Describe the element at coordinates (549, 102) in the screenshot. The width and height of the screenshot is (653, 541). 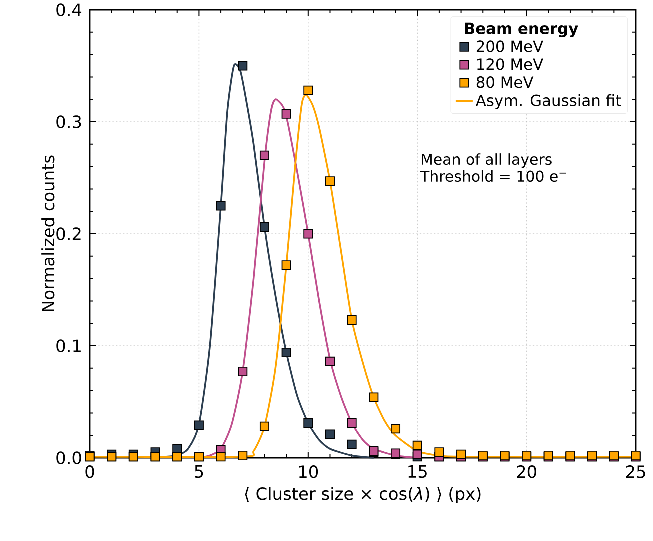
I see `legend-label: Asym. Gaussian fit` at that location.